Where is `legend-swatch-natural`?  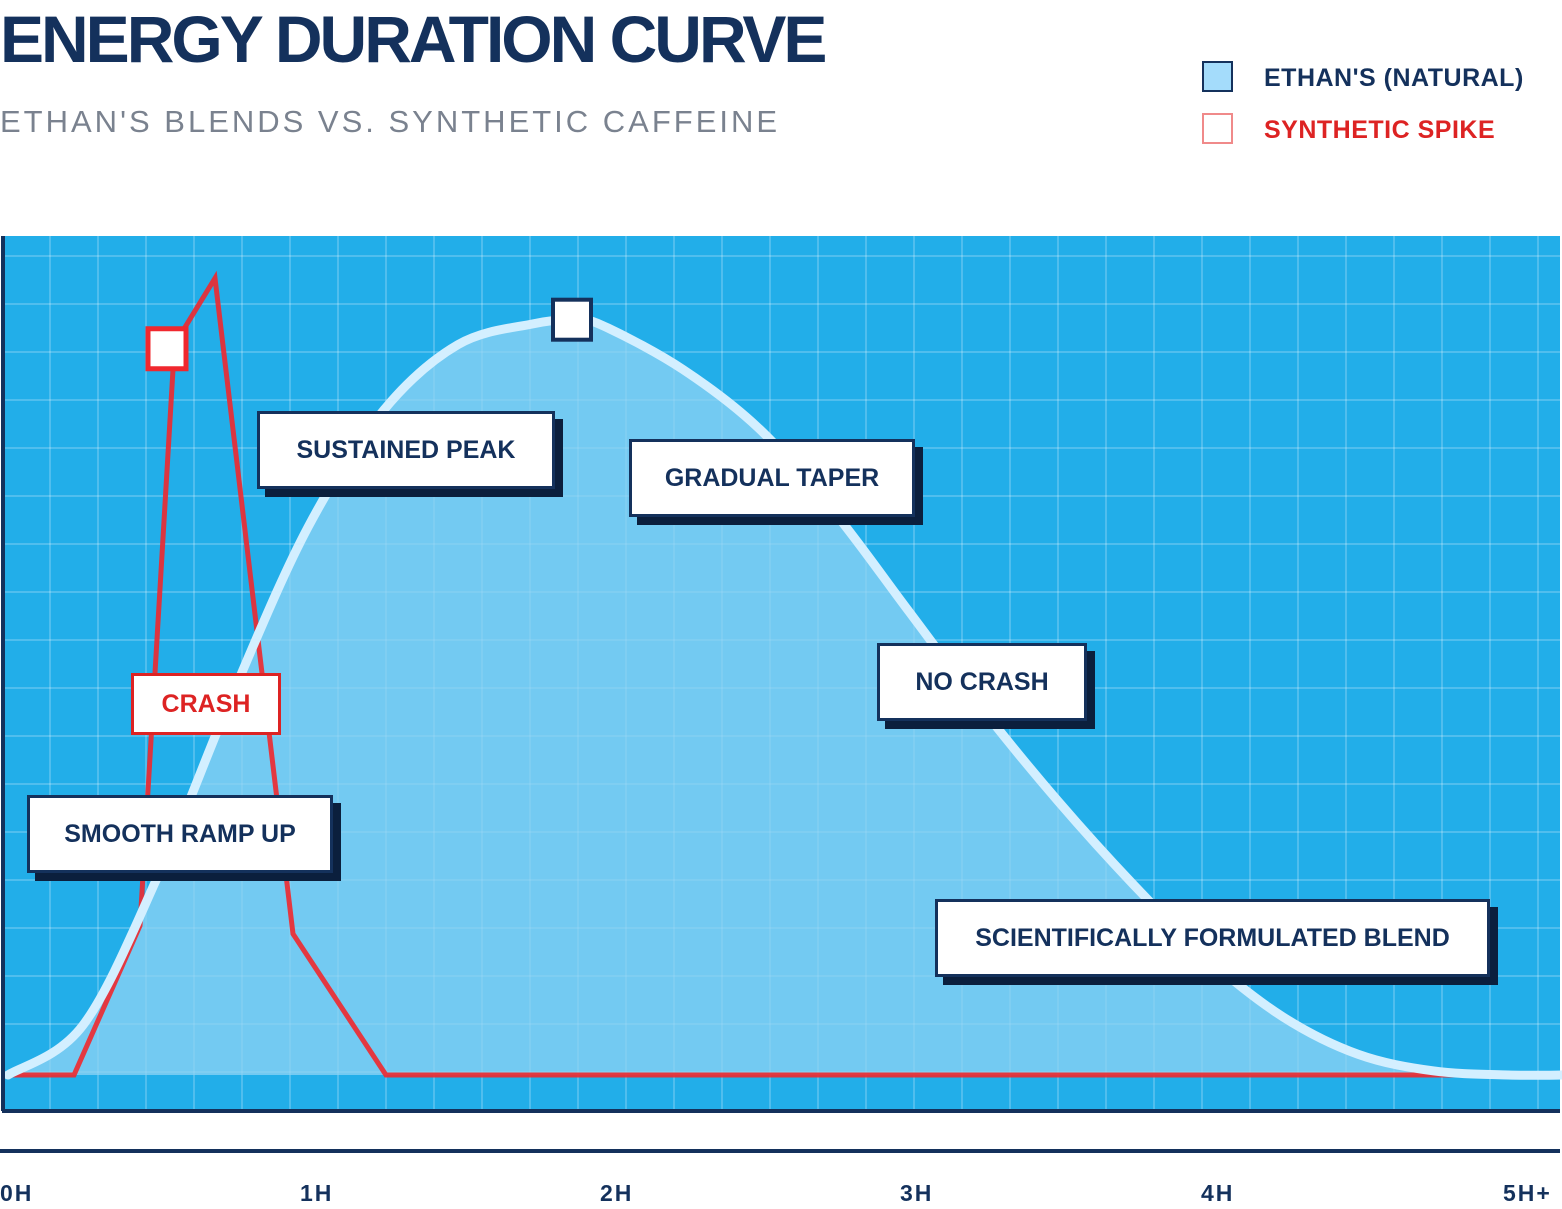 legend-swatch-natural is located at coordinates (1217, 76).